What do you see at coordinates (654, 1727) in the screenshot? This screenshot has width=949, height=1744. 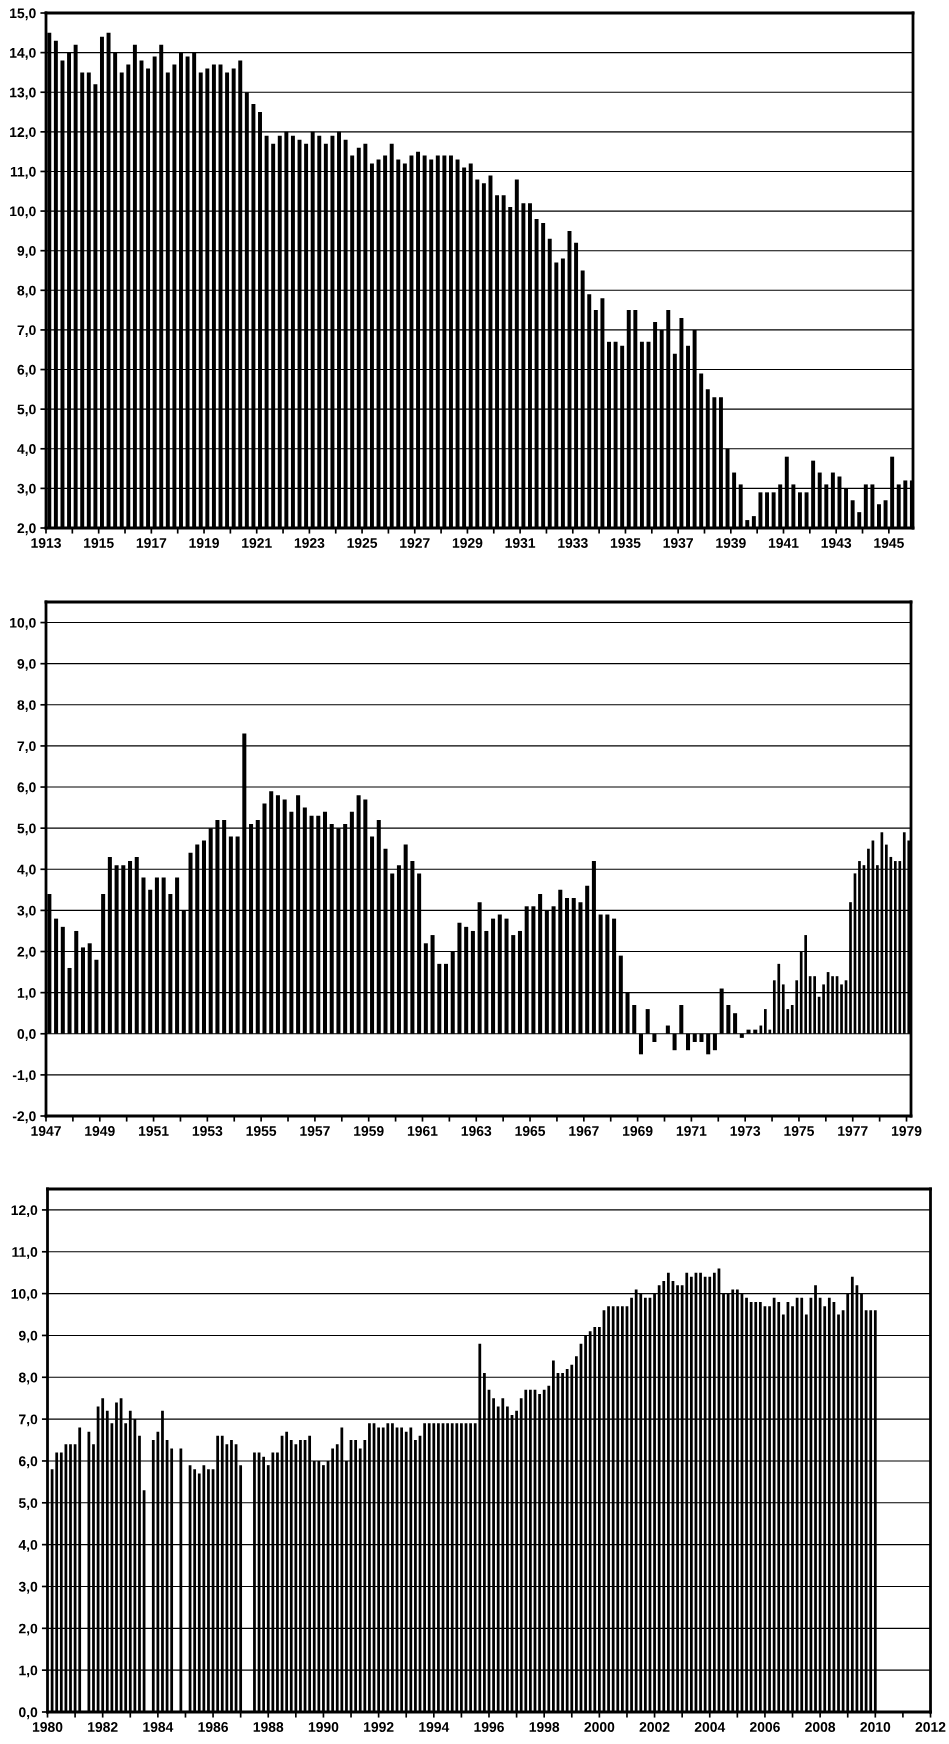 I see `x-tick-label: 2002` at bounding box center [654, 1727].